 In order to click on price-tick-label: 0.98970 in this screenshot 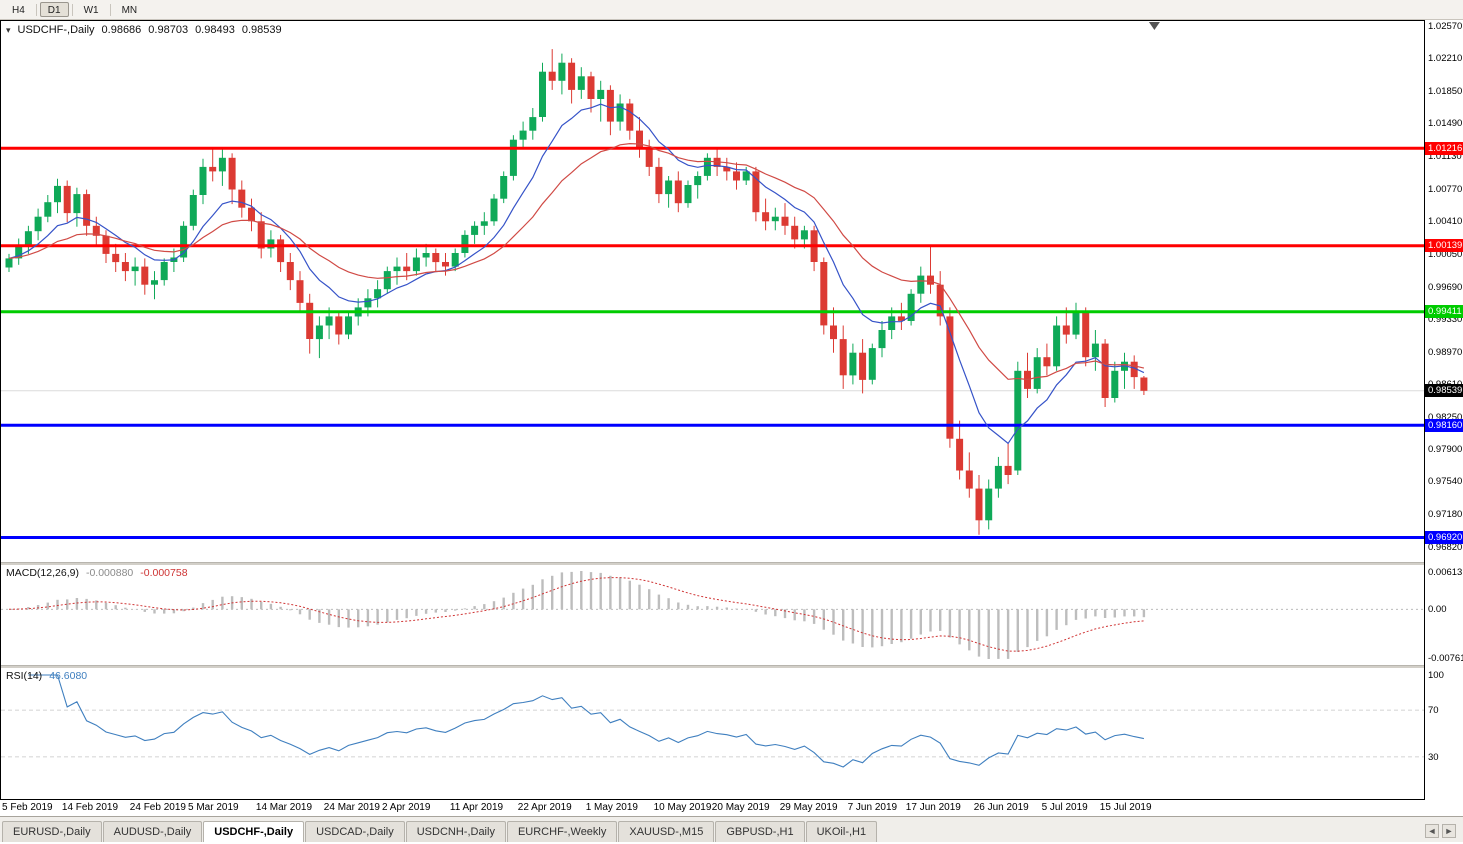, I will do `click(1445, 352)`.